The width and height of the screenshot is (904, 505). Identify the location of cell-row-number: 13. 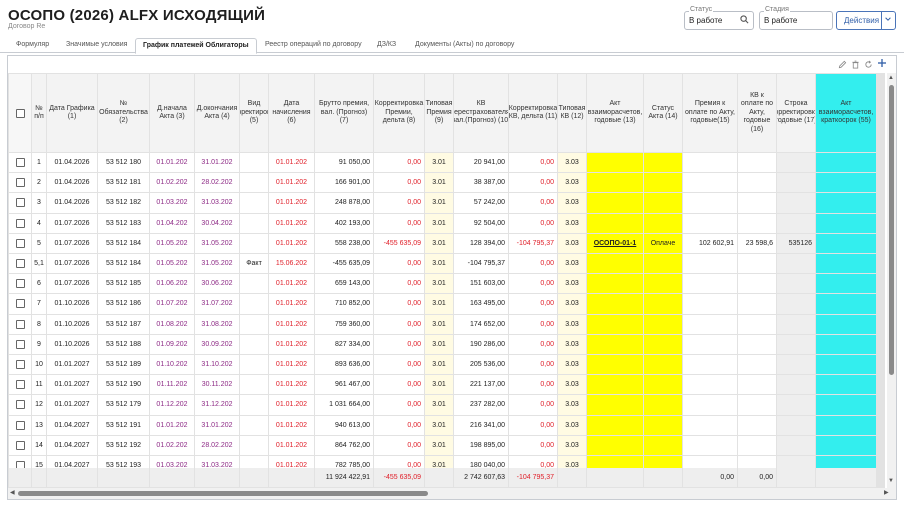
(39, 425).